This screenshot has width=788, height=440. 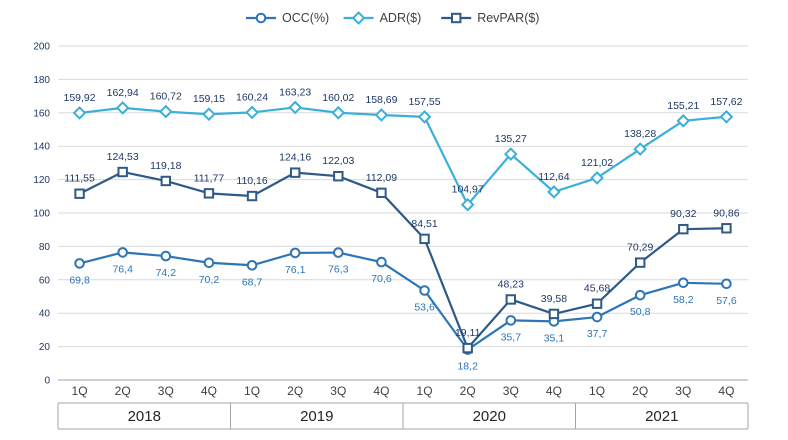 What do you see at coordinates (726, 102) in the screenshot?
I see `data-label: 157,62` at bounding box center [726, 102].